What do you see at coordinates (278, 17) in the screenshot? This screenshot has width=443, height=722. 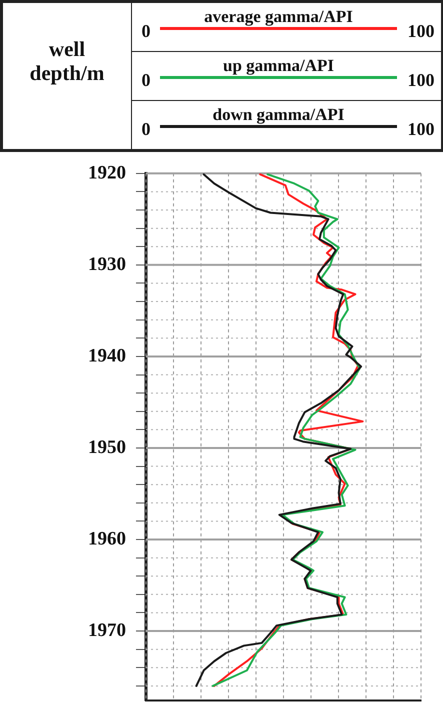 I see `text: average gamma/API` at bounding box center [278, 17].